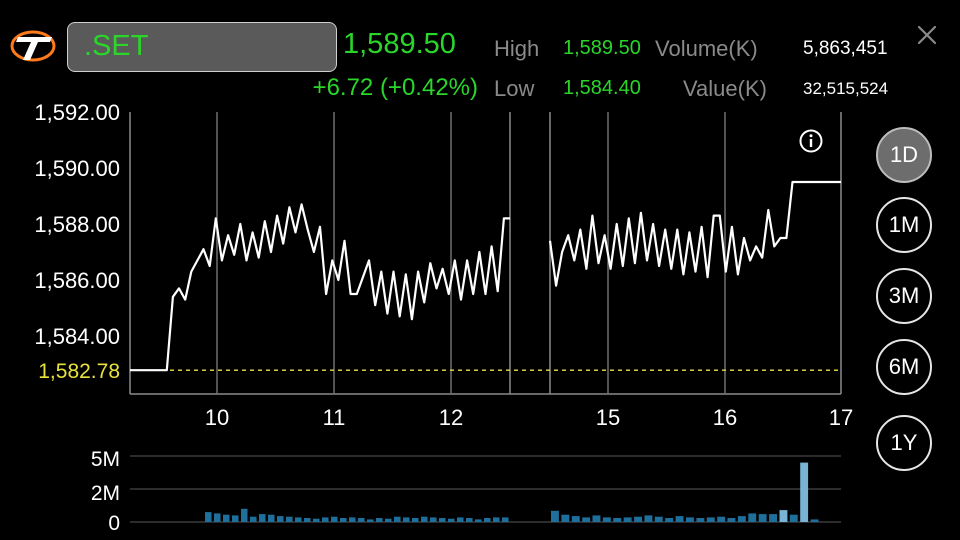 This screenshot has height=540, width=960. What do you see at coordinates (77, 112) in the screenshot?
I see `price-y-tick-label: 1,592.00` at bounding box center [77, 112].